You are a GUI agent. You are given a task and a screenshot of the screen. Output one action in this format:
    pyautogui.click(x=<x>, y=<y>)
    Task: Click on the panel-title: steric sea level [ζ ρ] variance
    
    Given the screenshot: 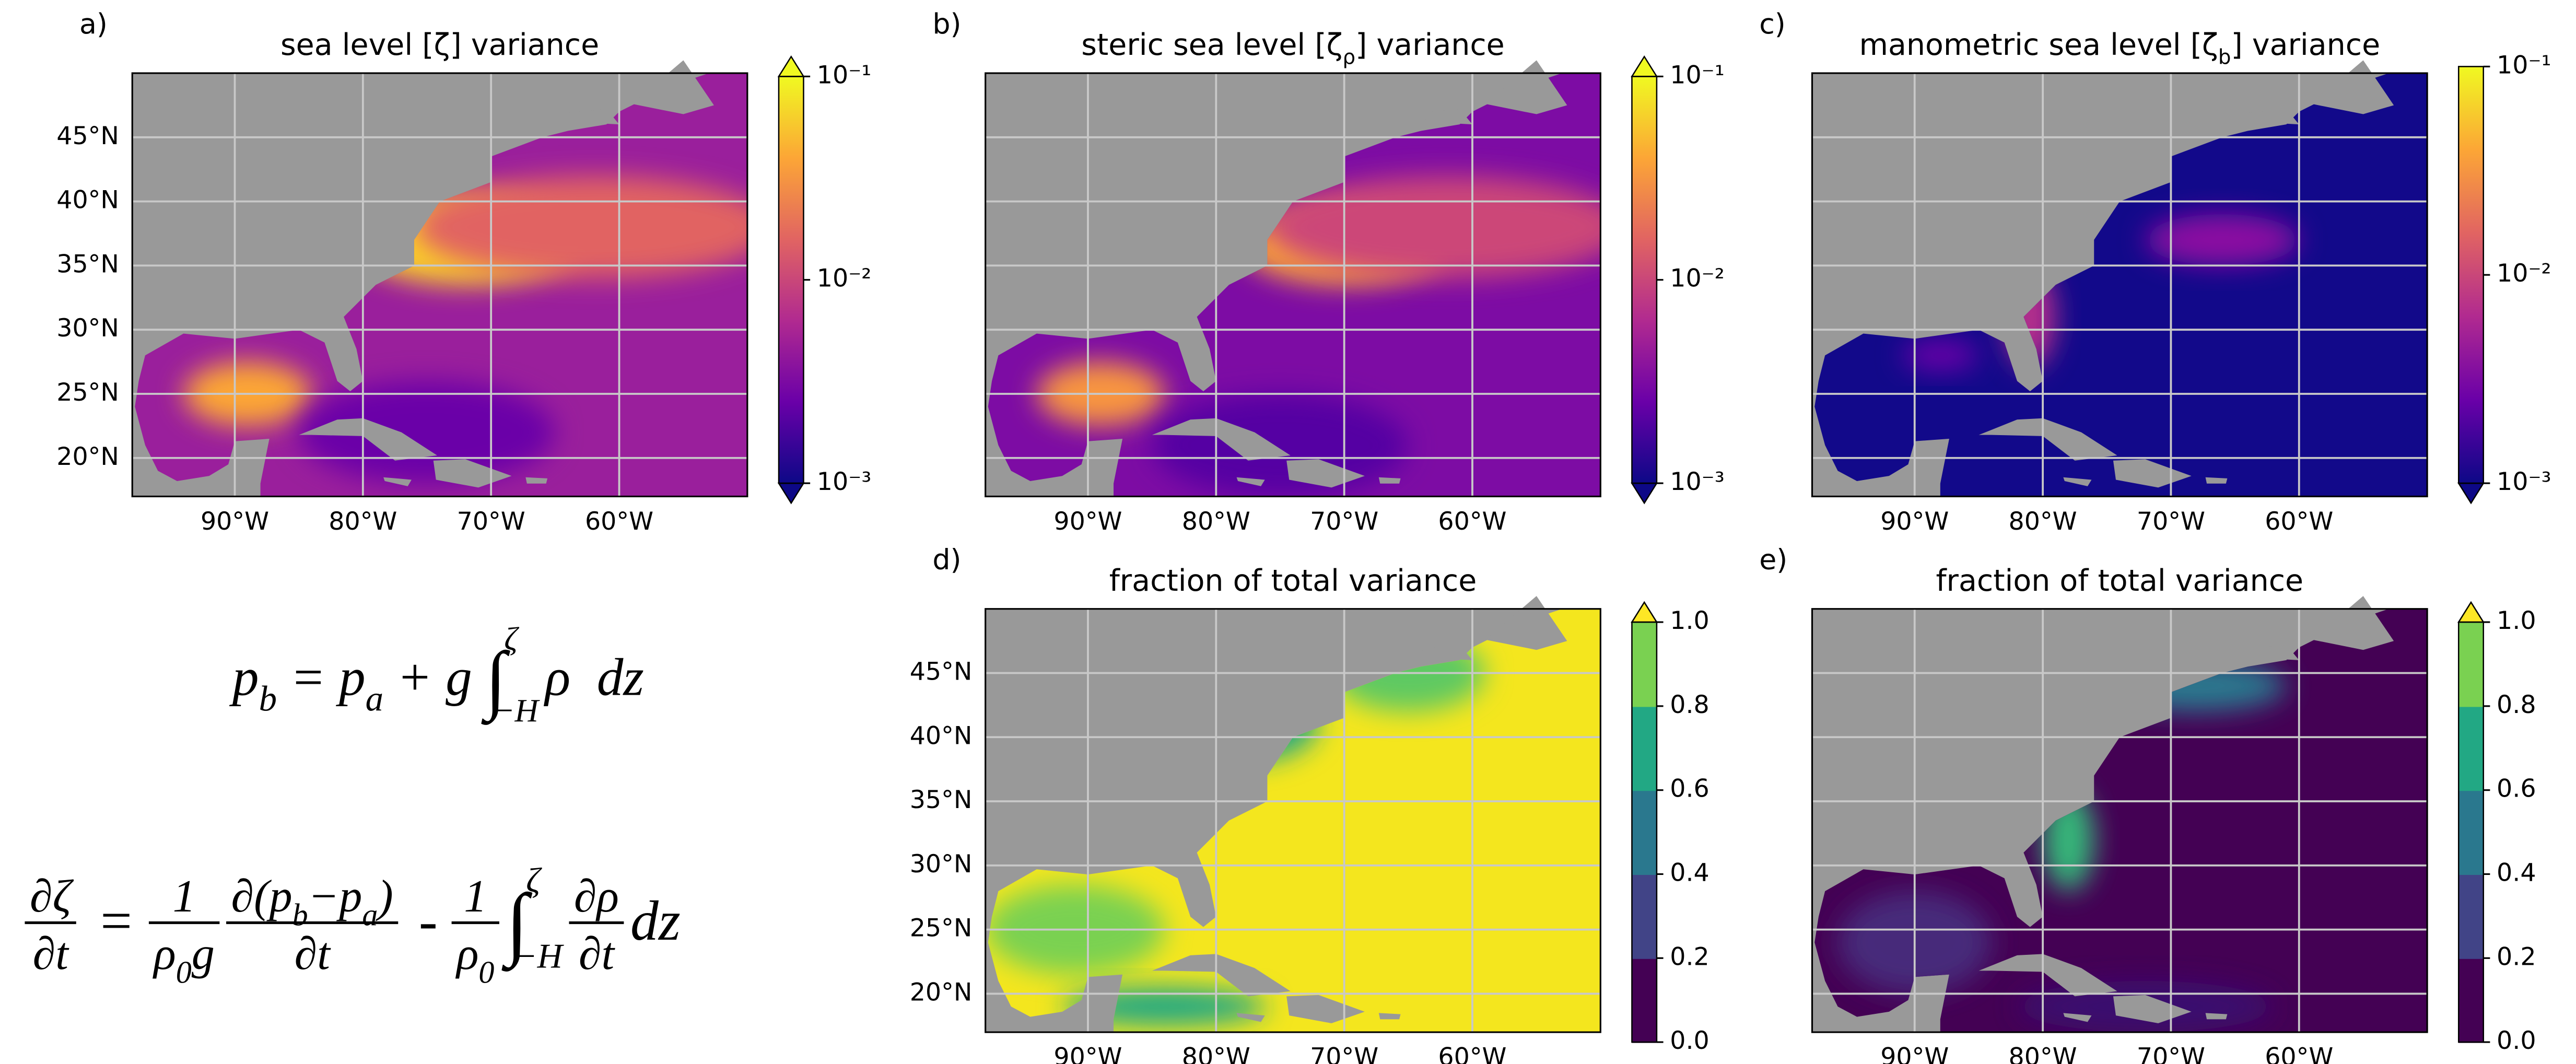 What is the action you would take?
    pyautogui.click(x=1293, y=48)
    